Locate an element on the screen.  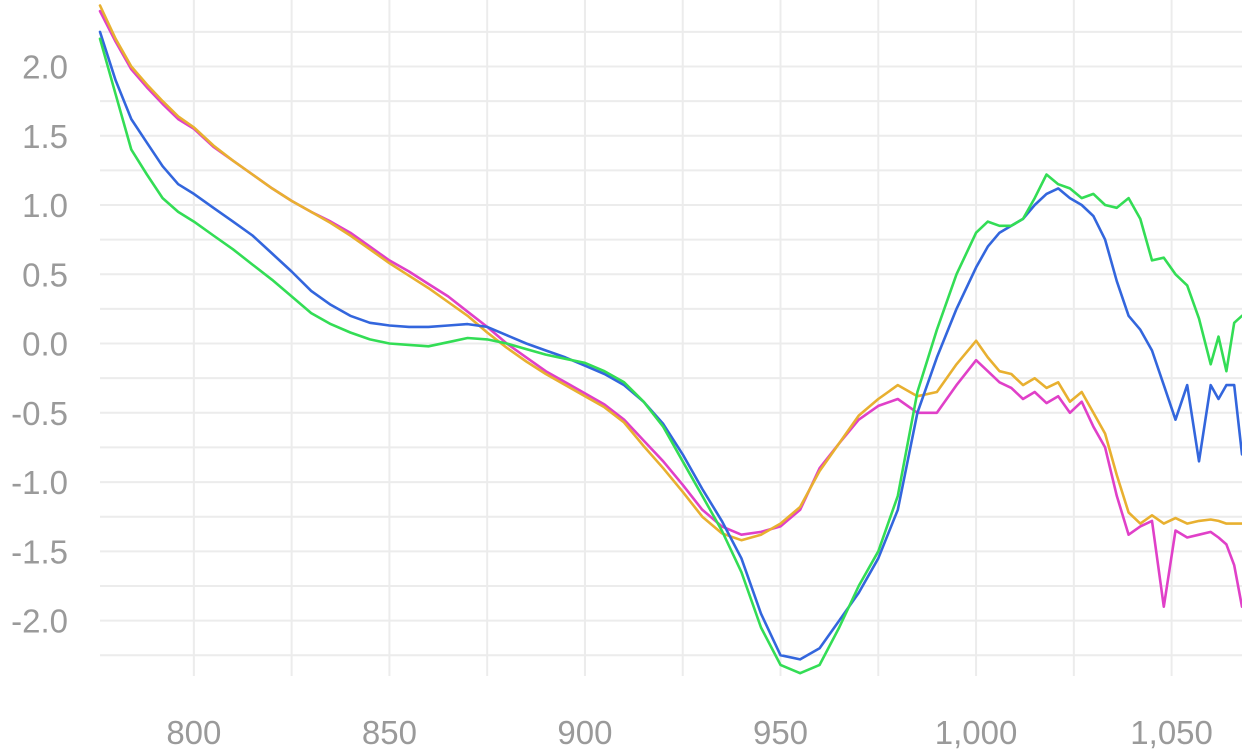
y-tick-label: -1.5 is located at coordinates (39, 551).